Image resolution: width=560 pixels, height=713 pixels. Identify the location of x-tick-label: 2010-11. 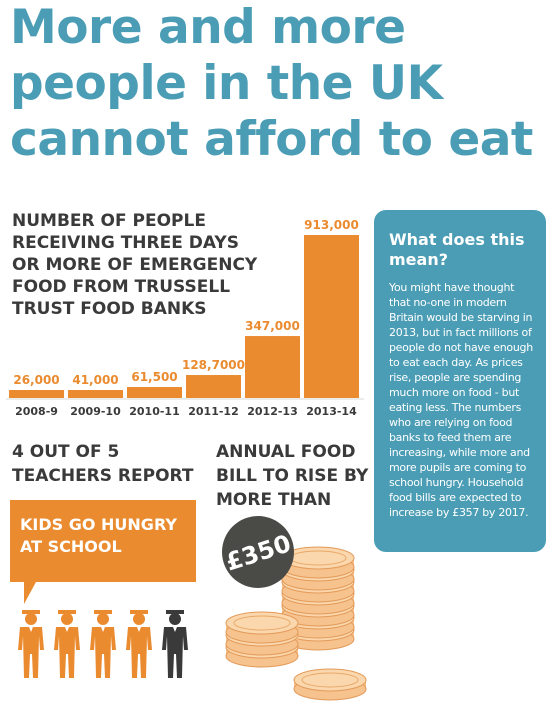
(154, 411).